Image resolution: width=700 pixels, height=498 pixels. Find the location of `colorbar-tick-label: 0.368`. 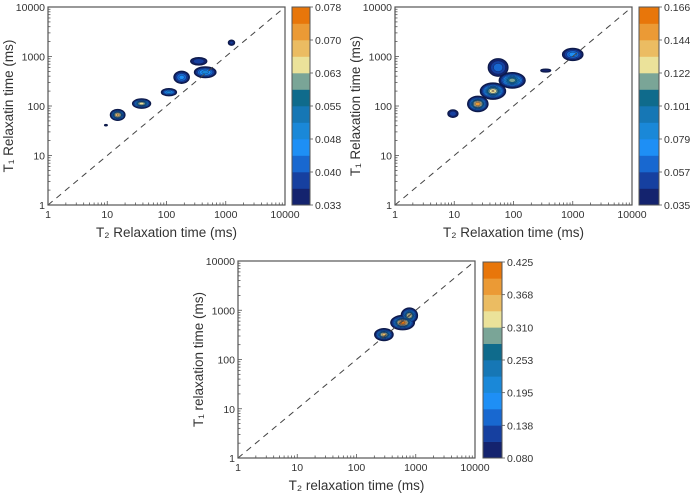

colorbar-tick-label: 0.368 is located at coordinates (520, 296).